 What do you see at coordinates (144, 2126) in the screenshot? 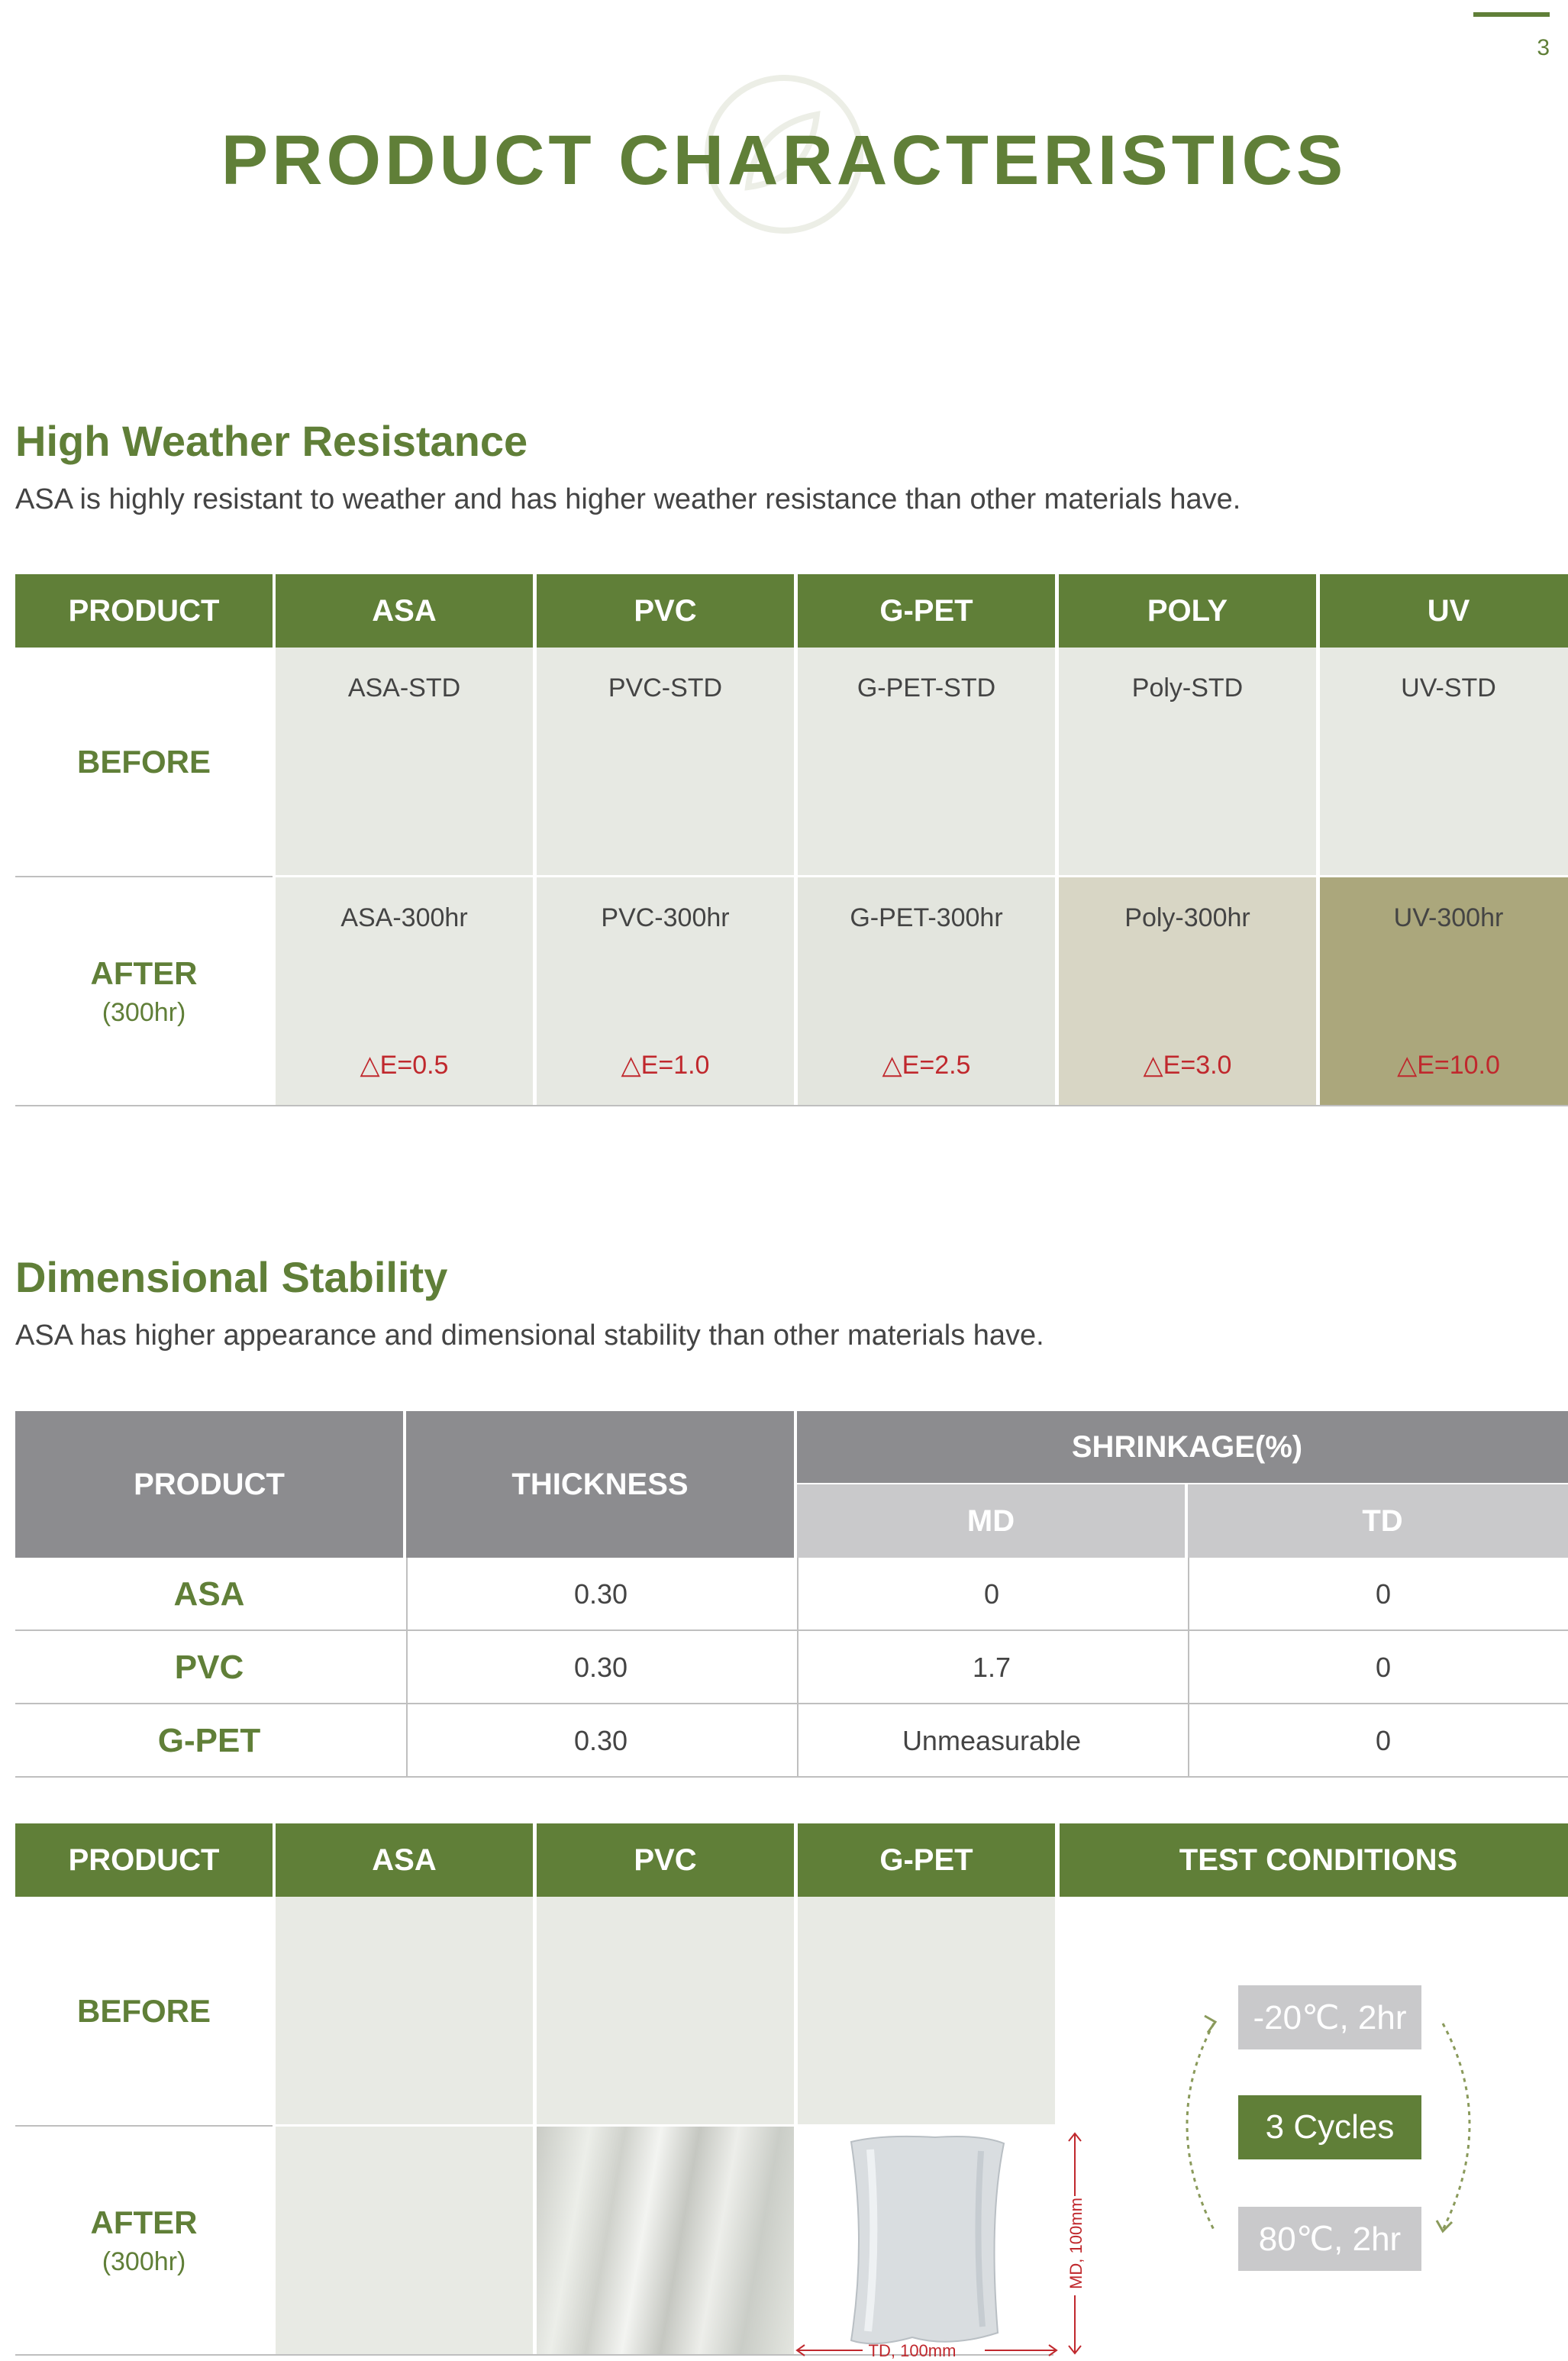
I see `test-row-divider` at bounding box center [144, 2126].